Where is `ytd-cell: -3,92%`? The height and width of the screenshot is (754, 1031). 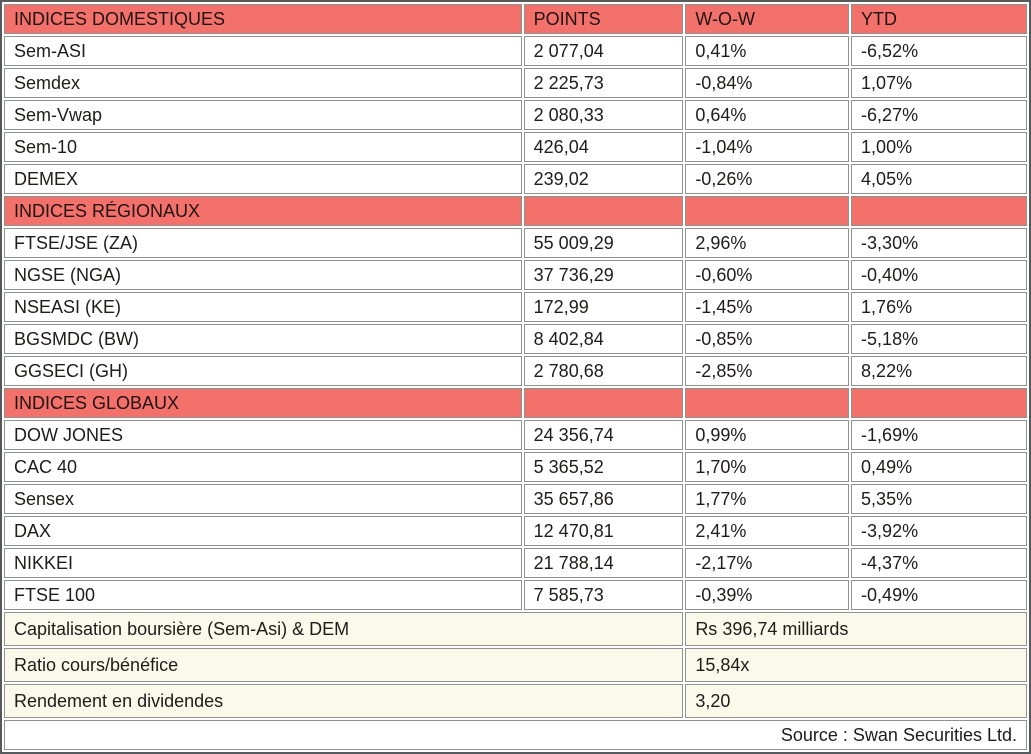
ytd-cell: -3,92% is located at coordinates (939, 531).